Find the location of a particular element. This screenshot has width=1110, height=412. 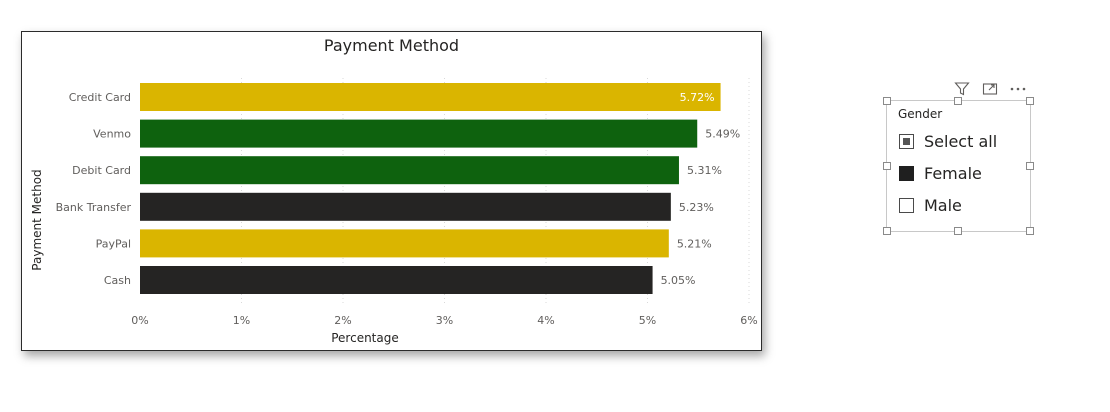

slicer-item-female: Female is located at coordinates (940, 173).